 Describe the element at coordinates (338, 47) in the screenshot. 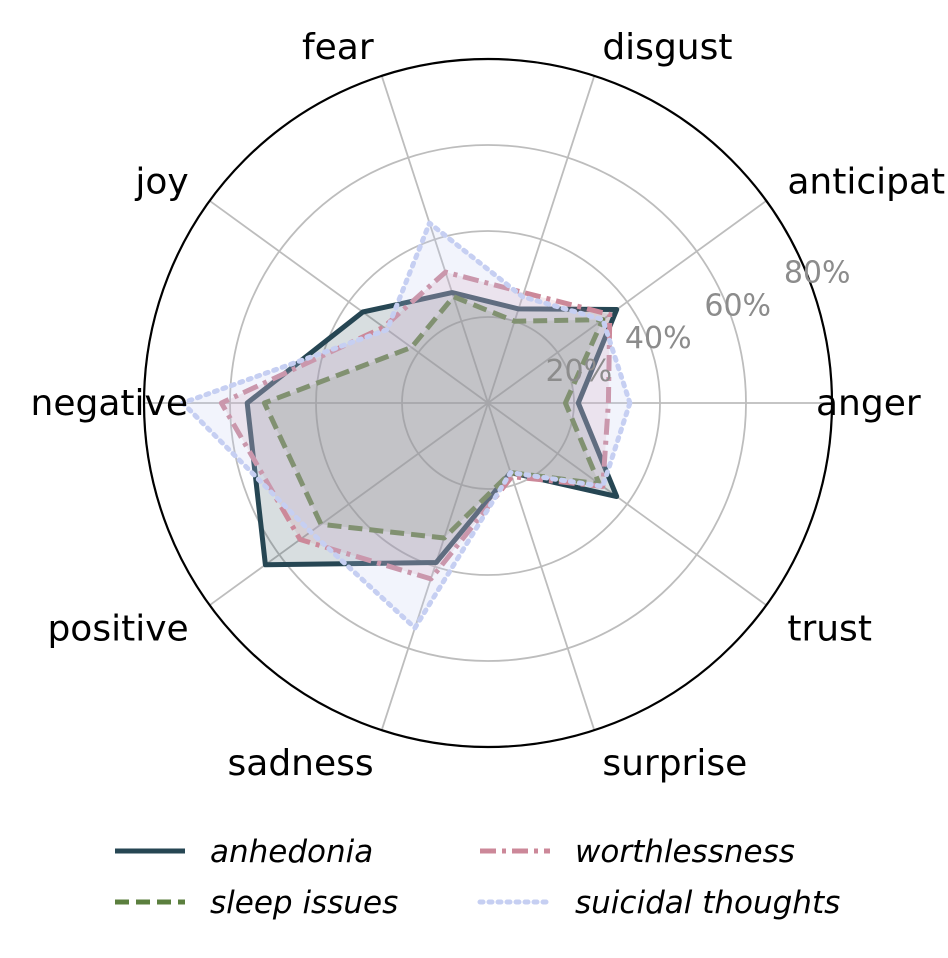

I see `category-label-fear: fear` at that location.